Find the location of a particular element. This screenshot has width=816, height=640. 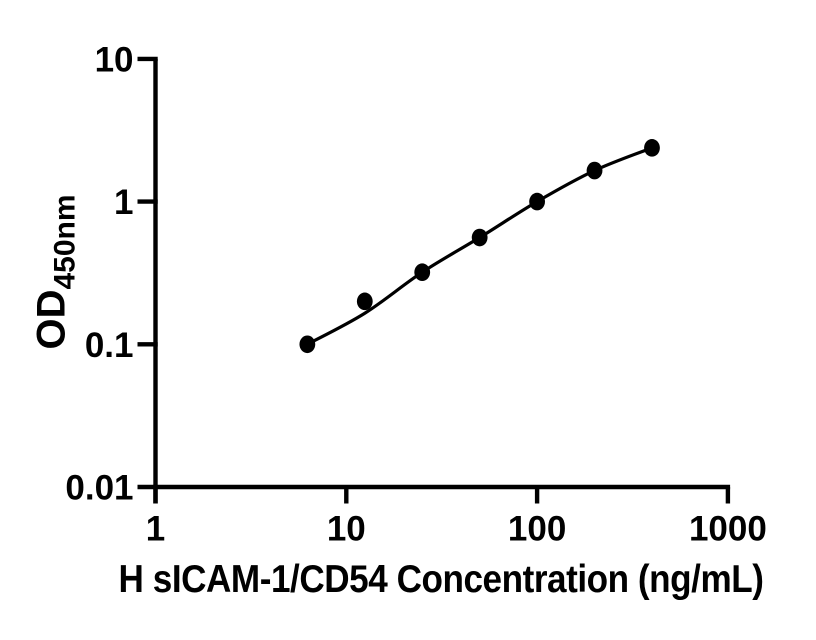

y-tick-label: 0.01 is located at coordinates (99, 488).